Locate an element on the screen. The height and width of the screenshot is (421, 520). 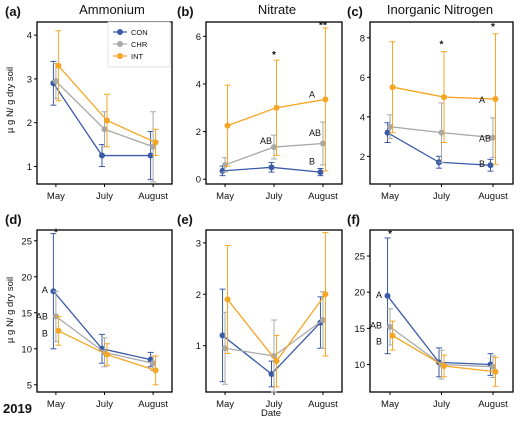
y-tick-label: 6 is located at coordinates (362, 78).